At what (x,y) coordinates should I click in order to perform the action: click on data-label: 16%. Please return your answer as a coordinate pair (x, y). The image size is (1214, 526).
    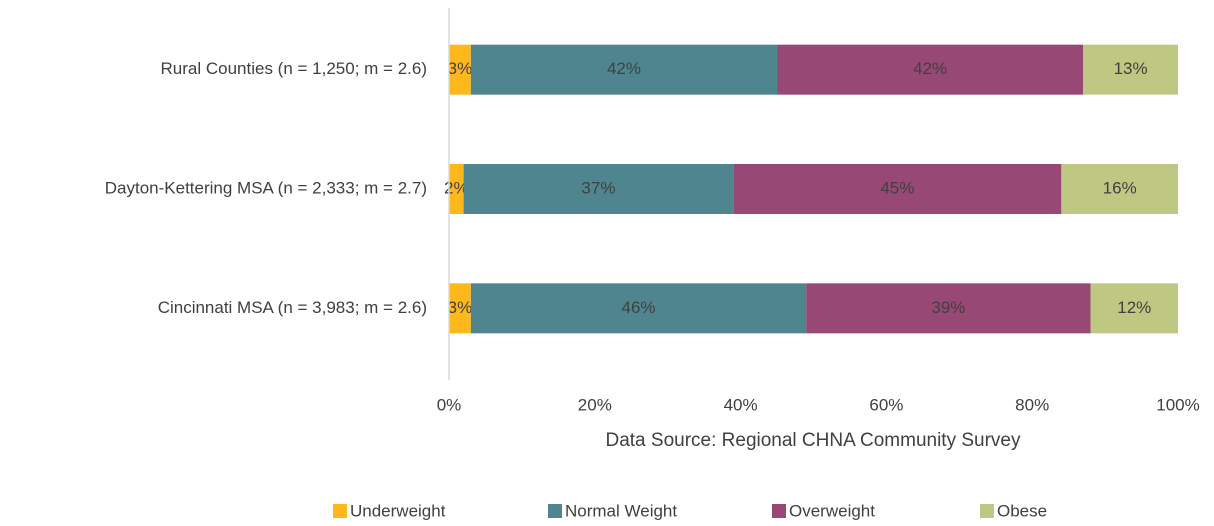
    Looking at the image, I should click on (1120, 187).